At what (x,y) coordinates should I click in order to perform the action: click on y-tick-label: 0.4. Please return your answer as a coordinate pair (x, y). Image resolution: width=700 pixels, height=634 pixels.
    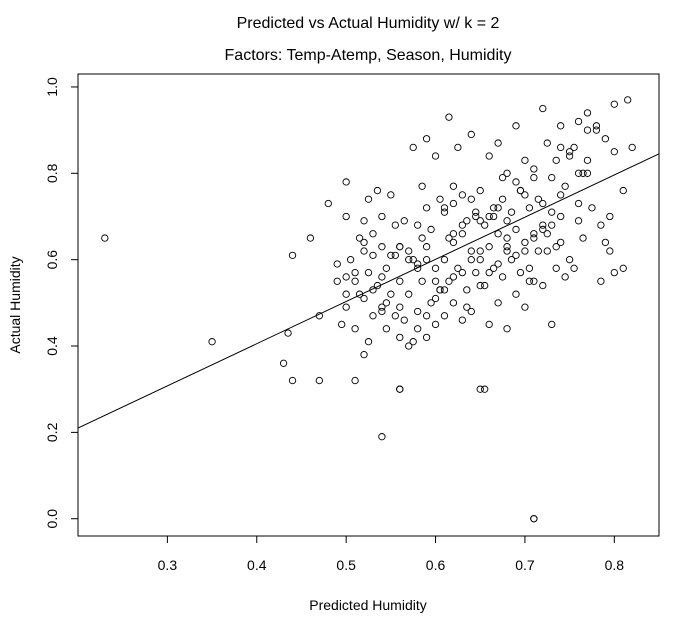
    Looking at the image, I should click on (52, 346).